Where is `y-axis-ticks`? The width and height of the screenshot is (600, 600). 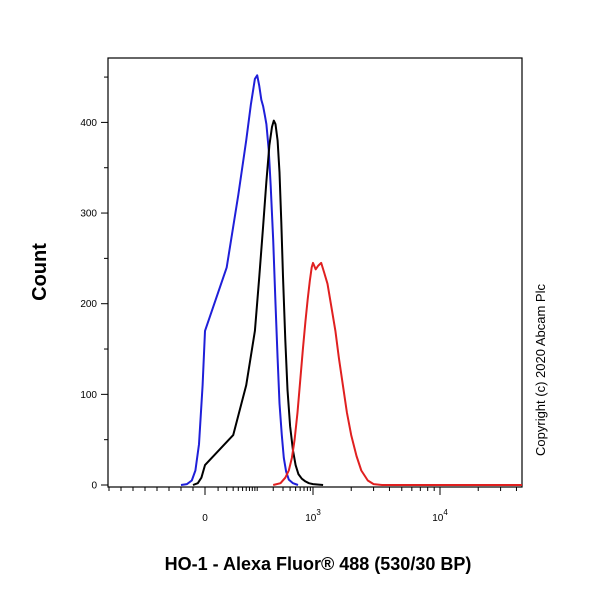
y-axis-ticks is located at coordinates (104, 281).